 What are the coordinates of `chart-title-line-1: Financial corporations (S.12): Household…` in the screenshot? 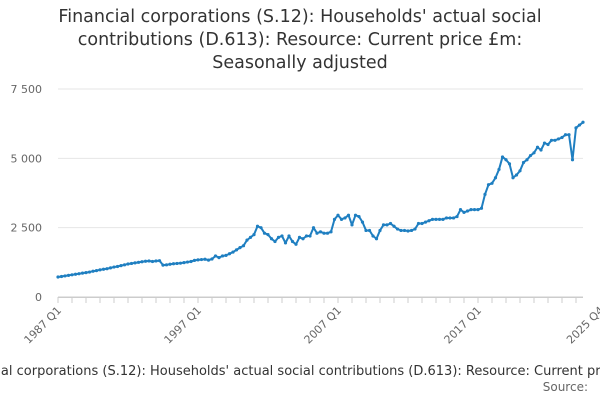 It's located at (300, 17).